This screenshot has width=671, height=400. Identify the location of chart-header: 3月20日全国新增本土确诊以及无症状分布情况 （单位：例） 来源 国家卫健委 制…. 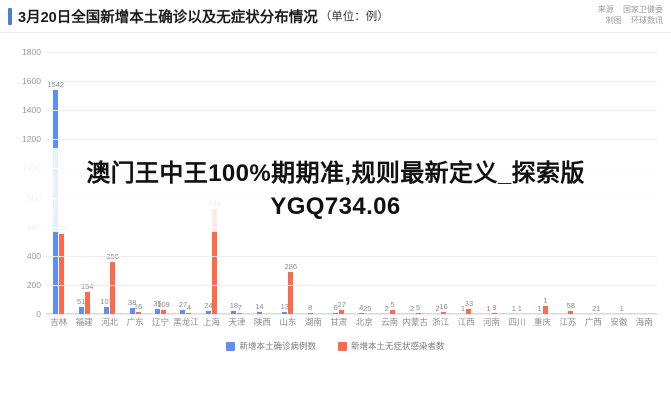
(335, 16).